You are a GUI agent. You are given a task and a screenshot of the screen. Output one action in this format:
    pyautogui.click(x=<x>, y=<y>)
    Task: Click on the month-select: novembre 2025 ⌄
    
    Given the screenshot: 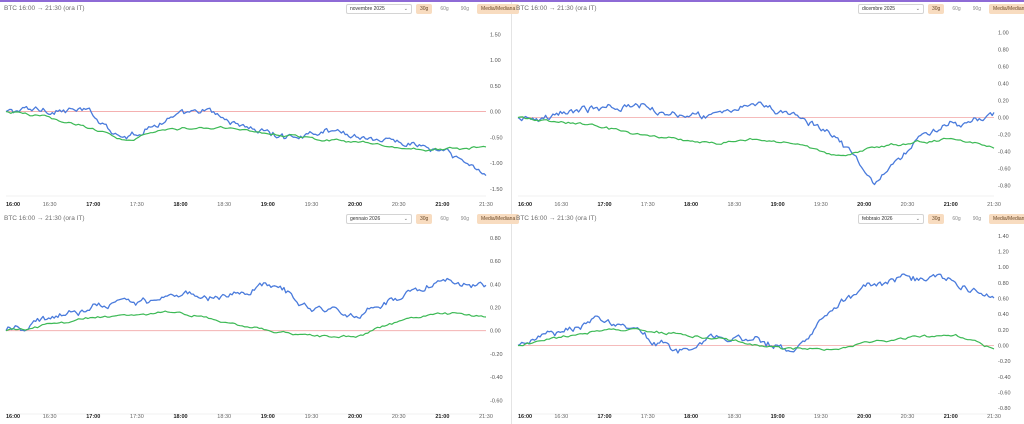 What is the action you would take?
    pyautogui.click(x=379, y=9)
    